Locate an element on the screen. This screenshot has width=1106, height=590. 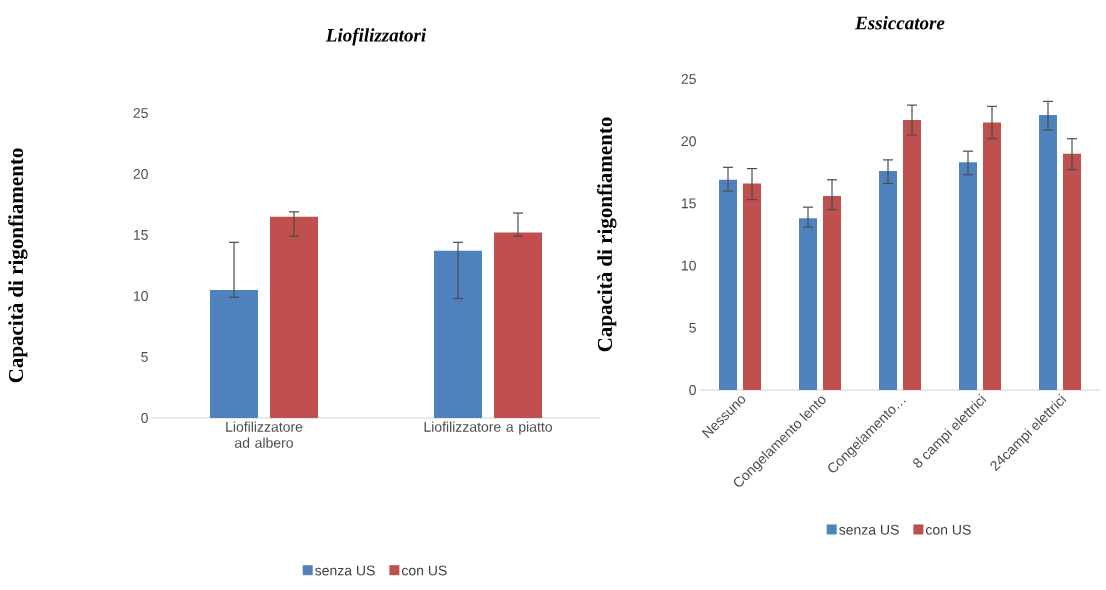
x-tick-label: Liofilizzatore ad albero is located at coordinates (264, 434).